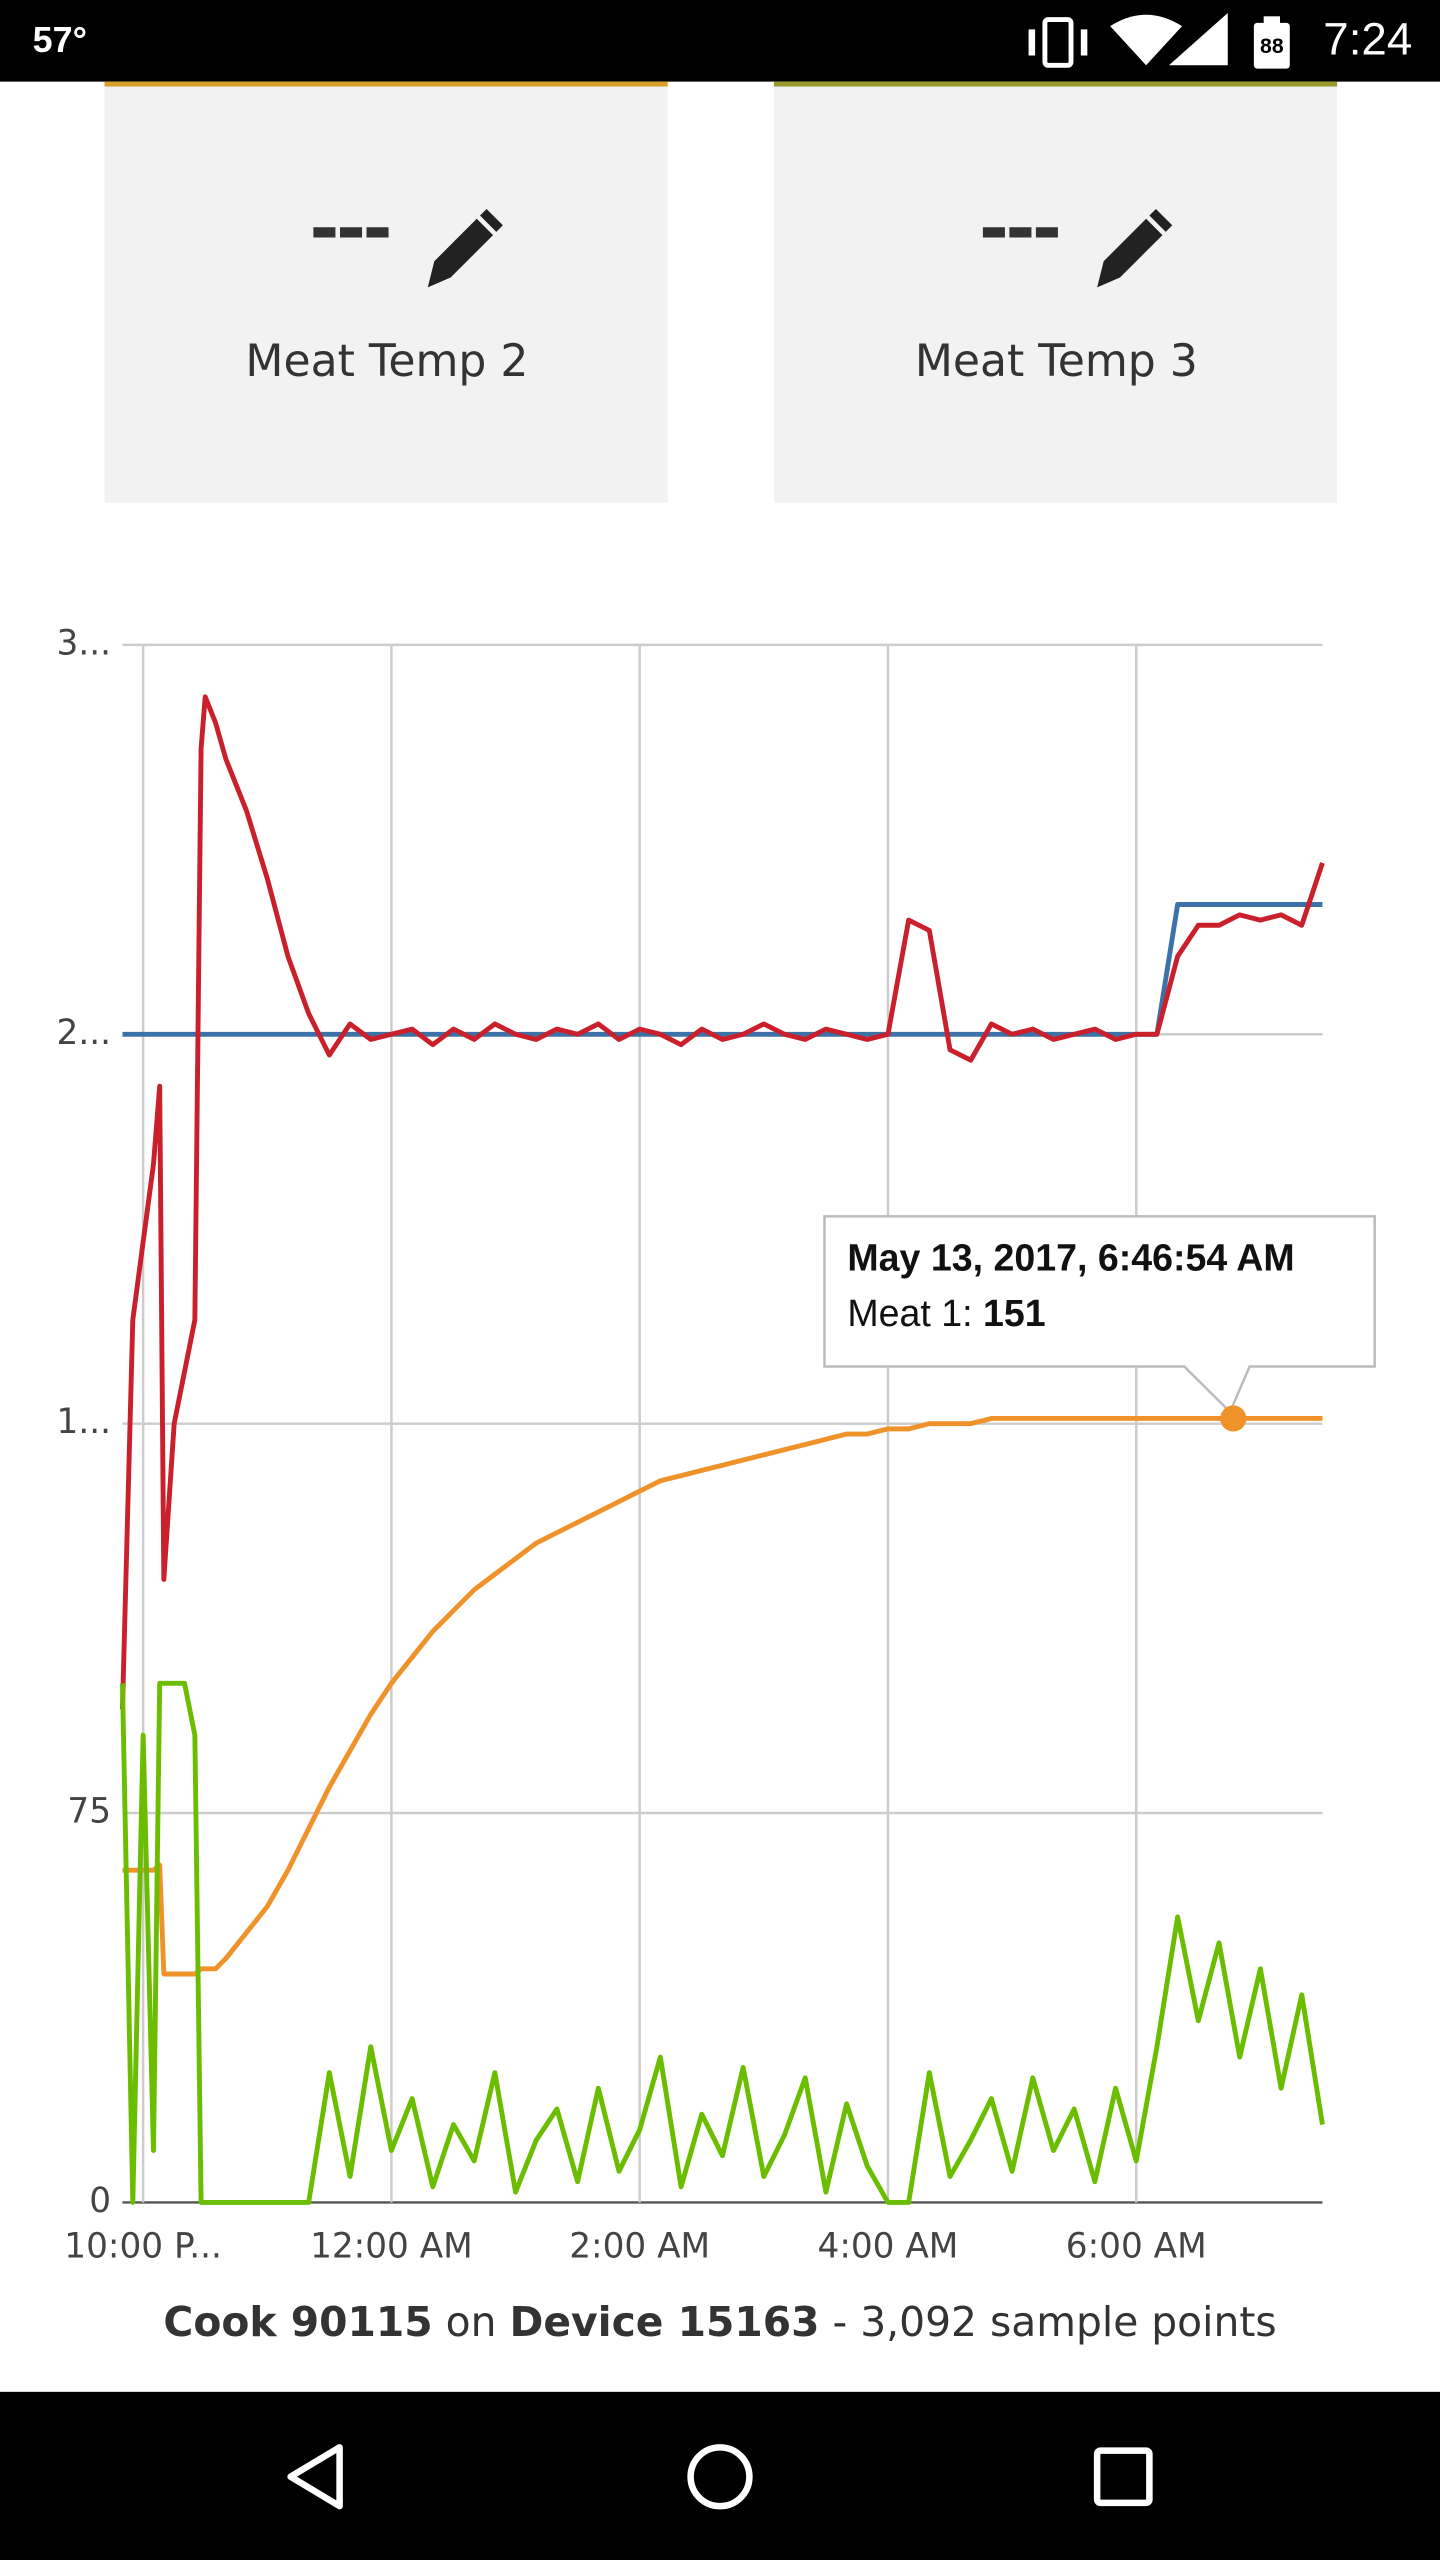 This screenshot has width=1440, height=2560. Describe the element at coordinates (639, 2247) in the screenshot. I see `x-tick-label: 2:00 AM` at that location.